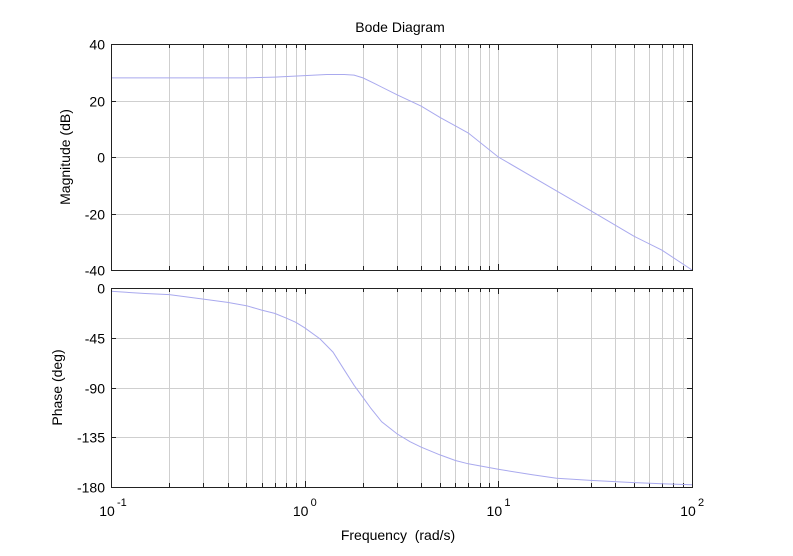 This screenshot has width=793, height=556. Describe the element at coordinates (95, 389) in the screenshot. I see `y-tick-label: -90` at that location.